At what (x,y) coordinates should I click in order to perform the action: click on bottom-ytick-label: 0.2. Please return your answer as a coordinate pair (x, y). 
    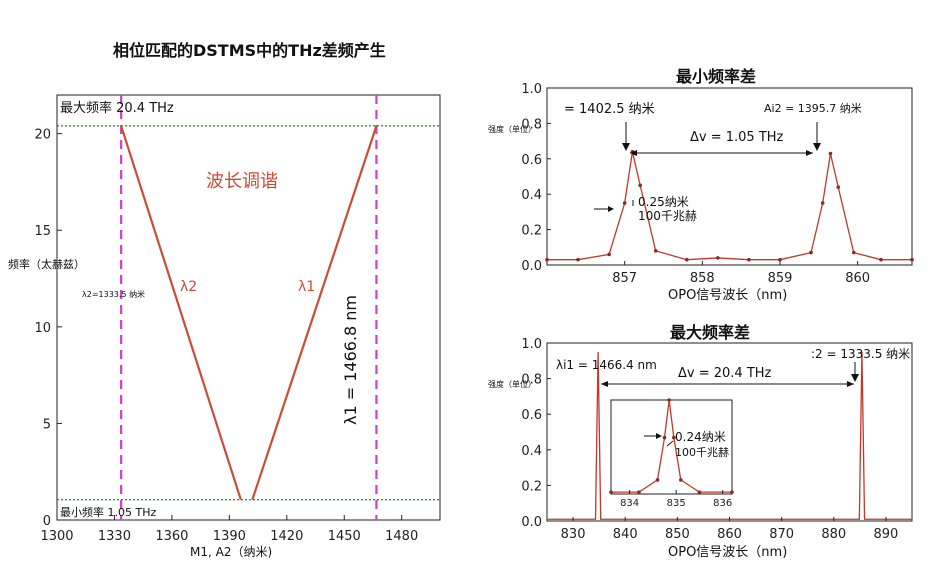
    Looking at the image, I should click on (531, 486).